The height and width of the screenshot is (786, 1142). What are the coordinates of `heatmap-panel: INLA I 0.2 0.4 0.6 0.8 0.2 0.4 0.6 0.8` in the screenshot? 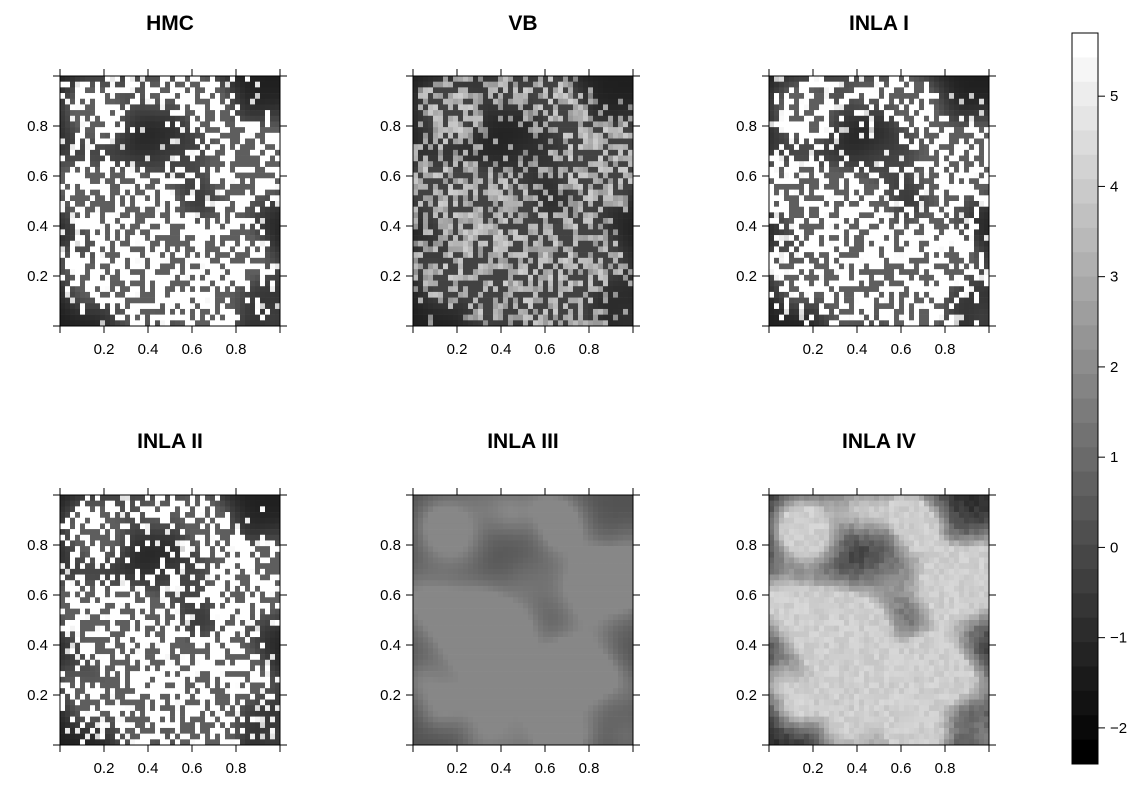 It's located at (866, 185).